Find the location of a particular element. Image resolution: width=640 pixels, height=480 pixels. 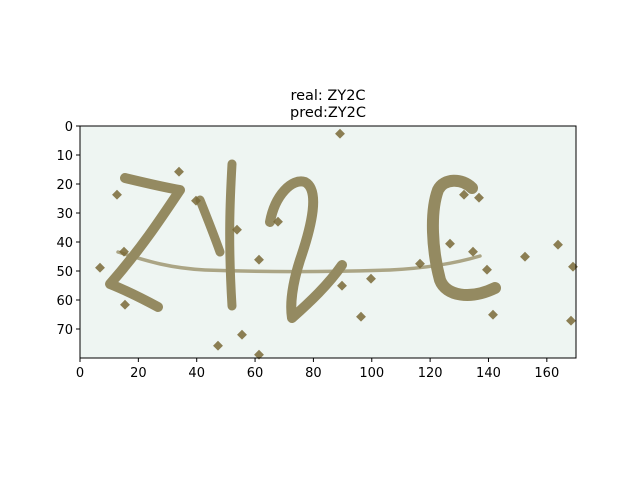

y-tick-label: 60 is located at coordinates (64, 301).